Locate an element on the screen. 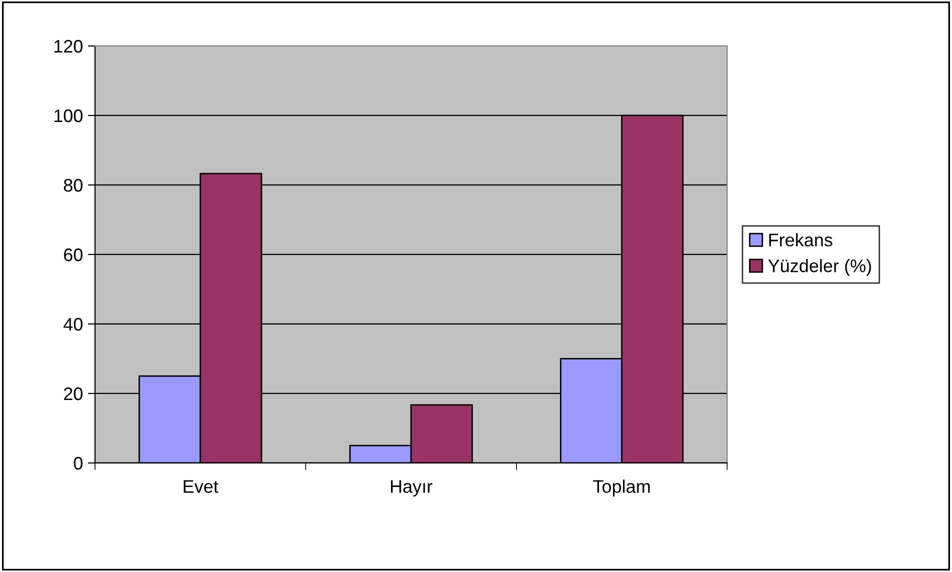 This screenshot has width=952, height=572. y-tick-label: 100 is located at coordinates (68, 115).